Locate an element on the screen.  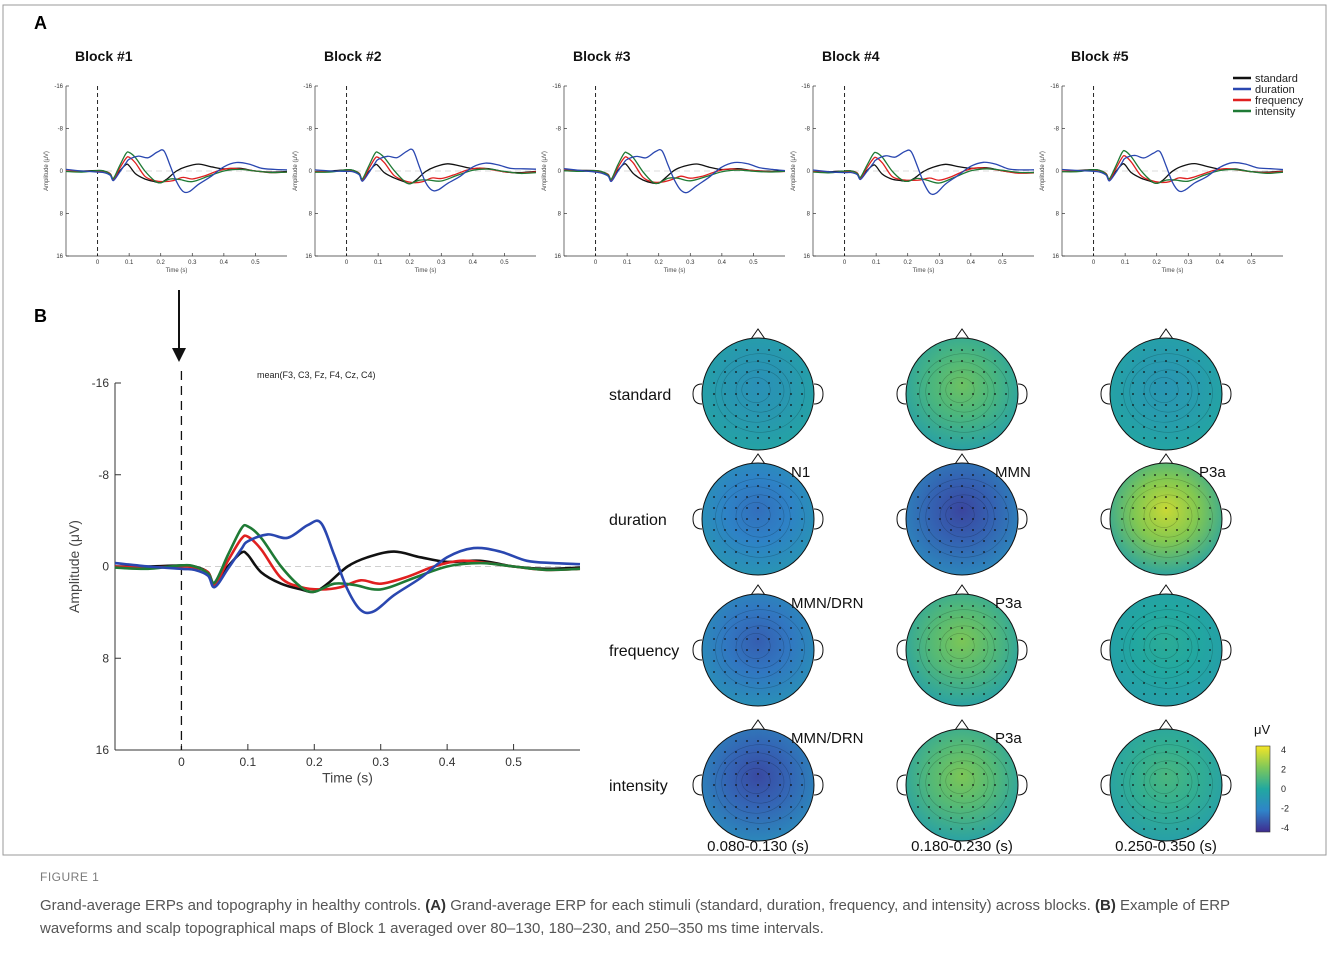
x-tick-label: 0 is located at coordinates (845, 263).